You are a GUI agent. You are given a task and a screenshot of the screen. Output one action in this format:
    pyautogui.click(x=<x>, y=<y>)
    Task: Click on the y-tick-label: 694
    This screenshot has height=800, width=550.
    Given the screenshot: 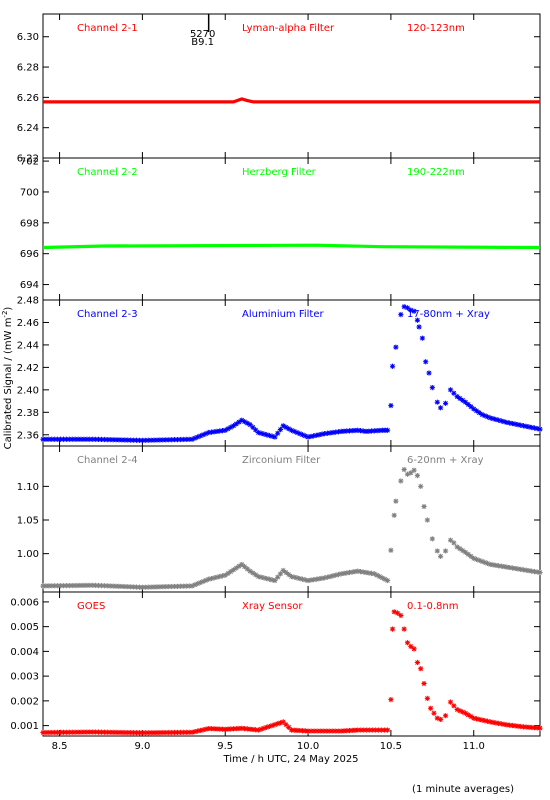 What is the action you would take?
    pyautogui.click(x=29, y=285)
    